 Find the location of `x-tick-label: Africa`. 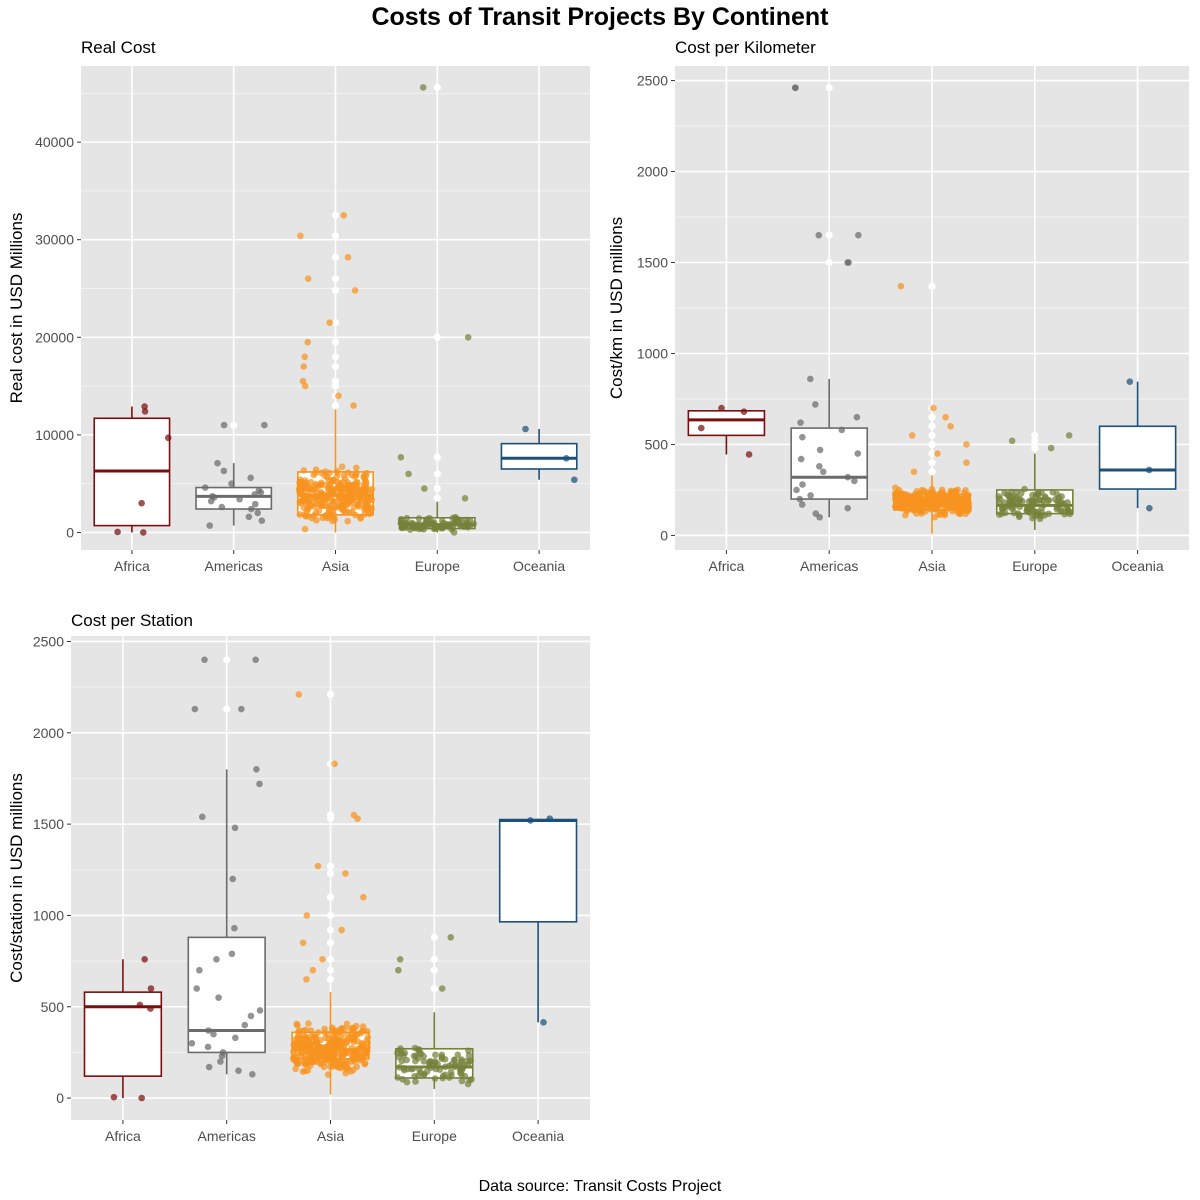

x-tick-label: Africa is located at coordinates (727, 566).